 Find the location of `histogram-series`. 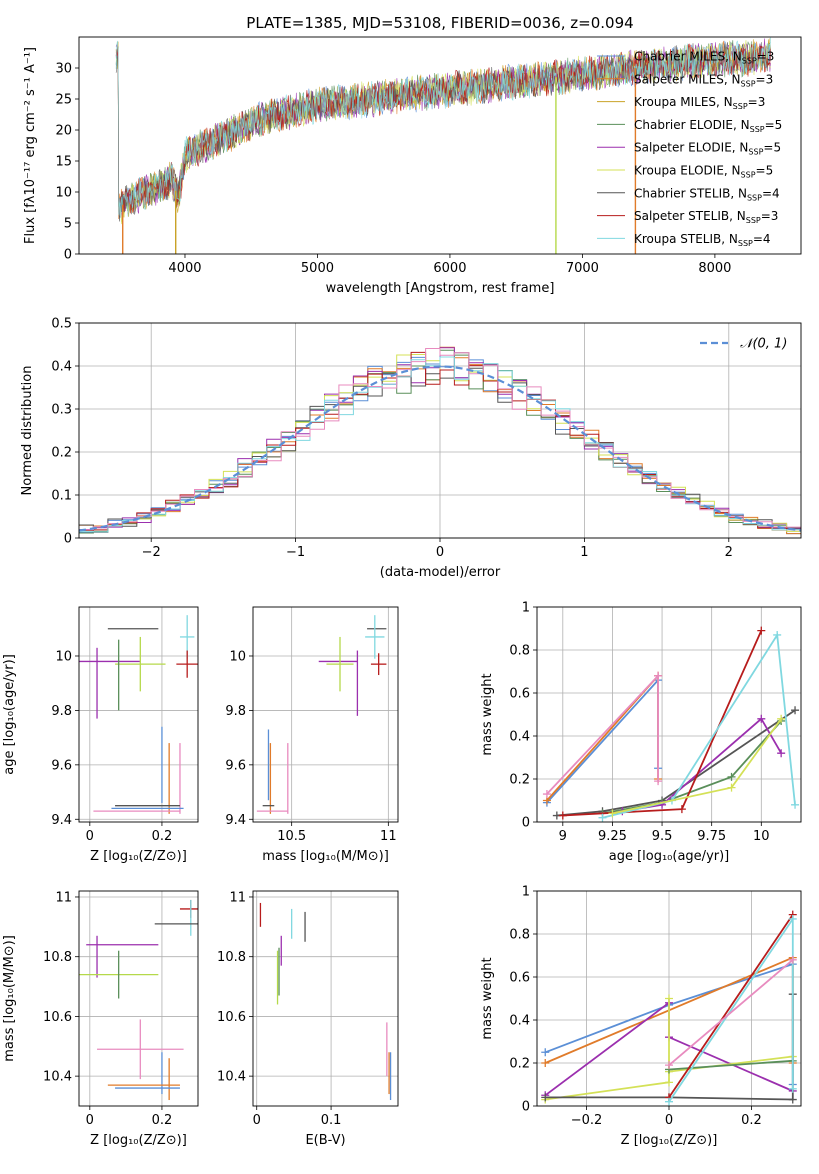

histogram-series is located at coordinates (440, 439).